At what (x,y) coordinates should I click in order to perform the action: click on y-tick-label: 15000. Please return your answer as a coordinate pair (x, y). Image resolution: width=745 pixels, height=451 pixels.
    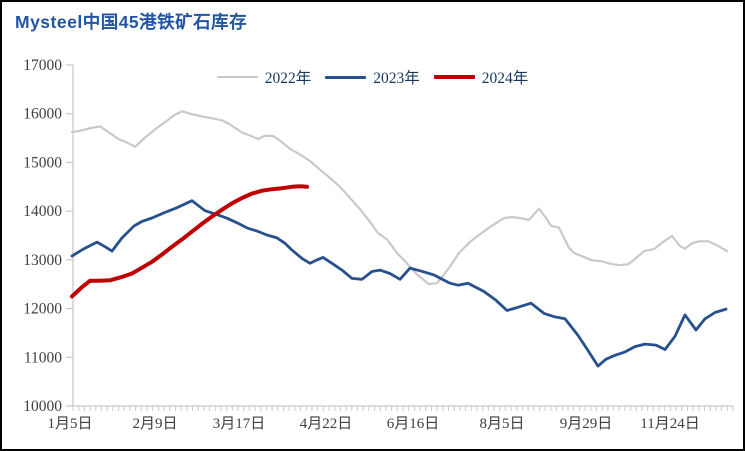
    Looking at the image, I should click on (42, 162).